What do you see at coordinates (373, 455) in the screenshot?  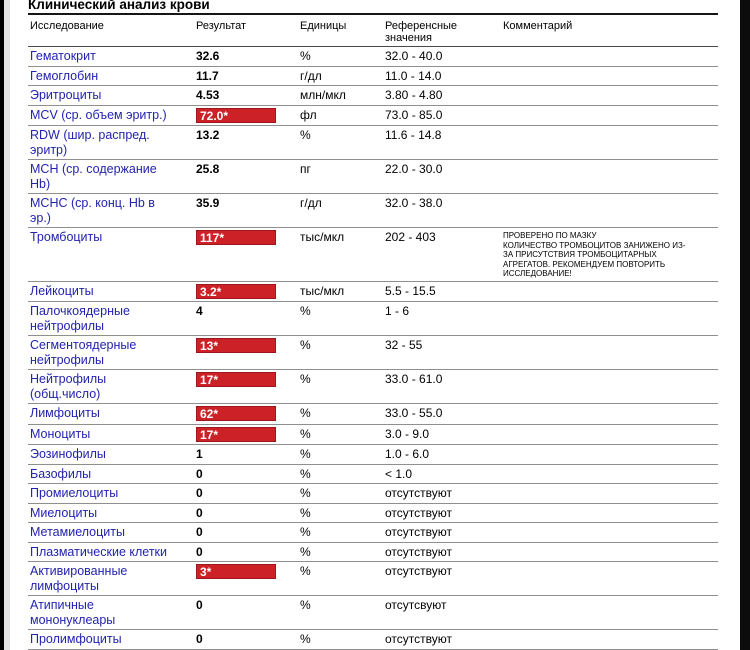 I see `table-row: Эозинофилы 1 % 1.0 - 6.0` at bounding box center [373, 455].